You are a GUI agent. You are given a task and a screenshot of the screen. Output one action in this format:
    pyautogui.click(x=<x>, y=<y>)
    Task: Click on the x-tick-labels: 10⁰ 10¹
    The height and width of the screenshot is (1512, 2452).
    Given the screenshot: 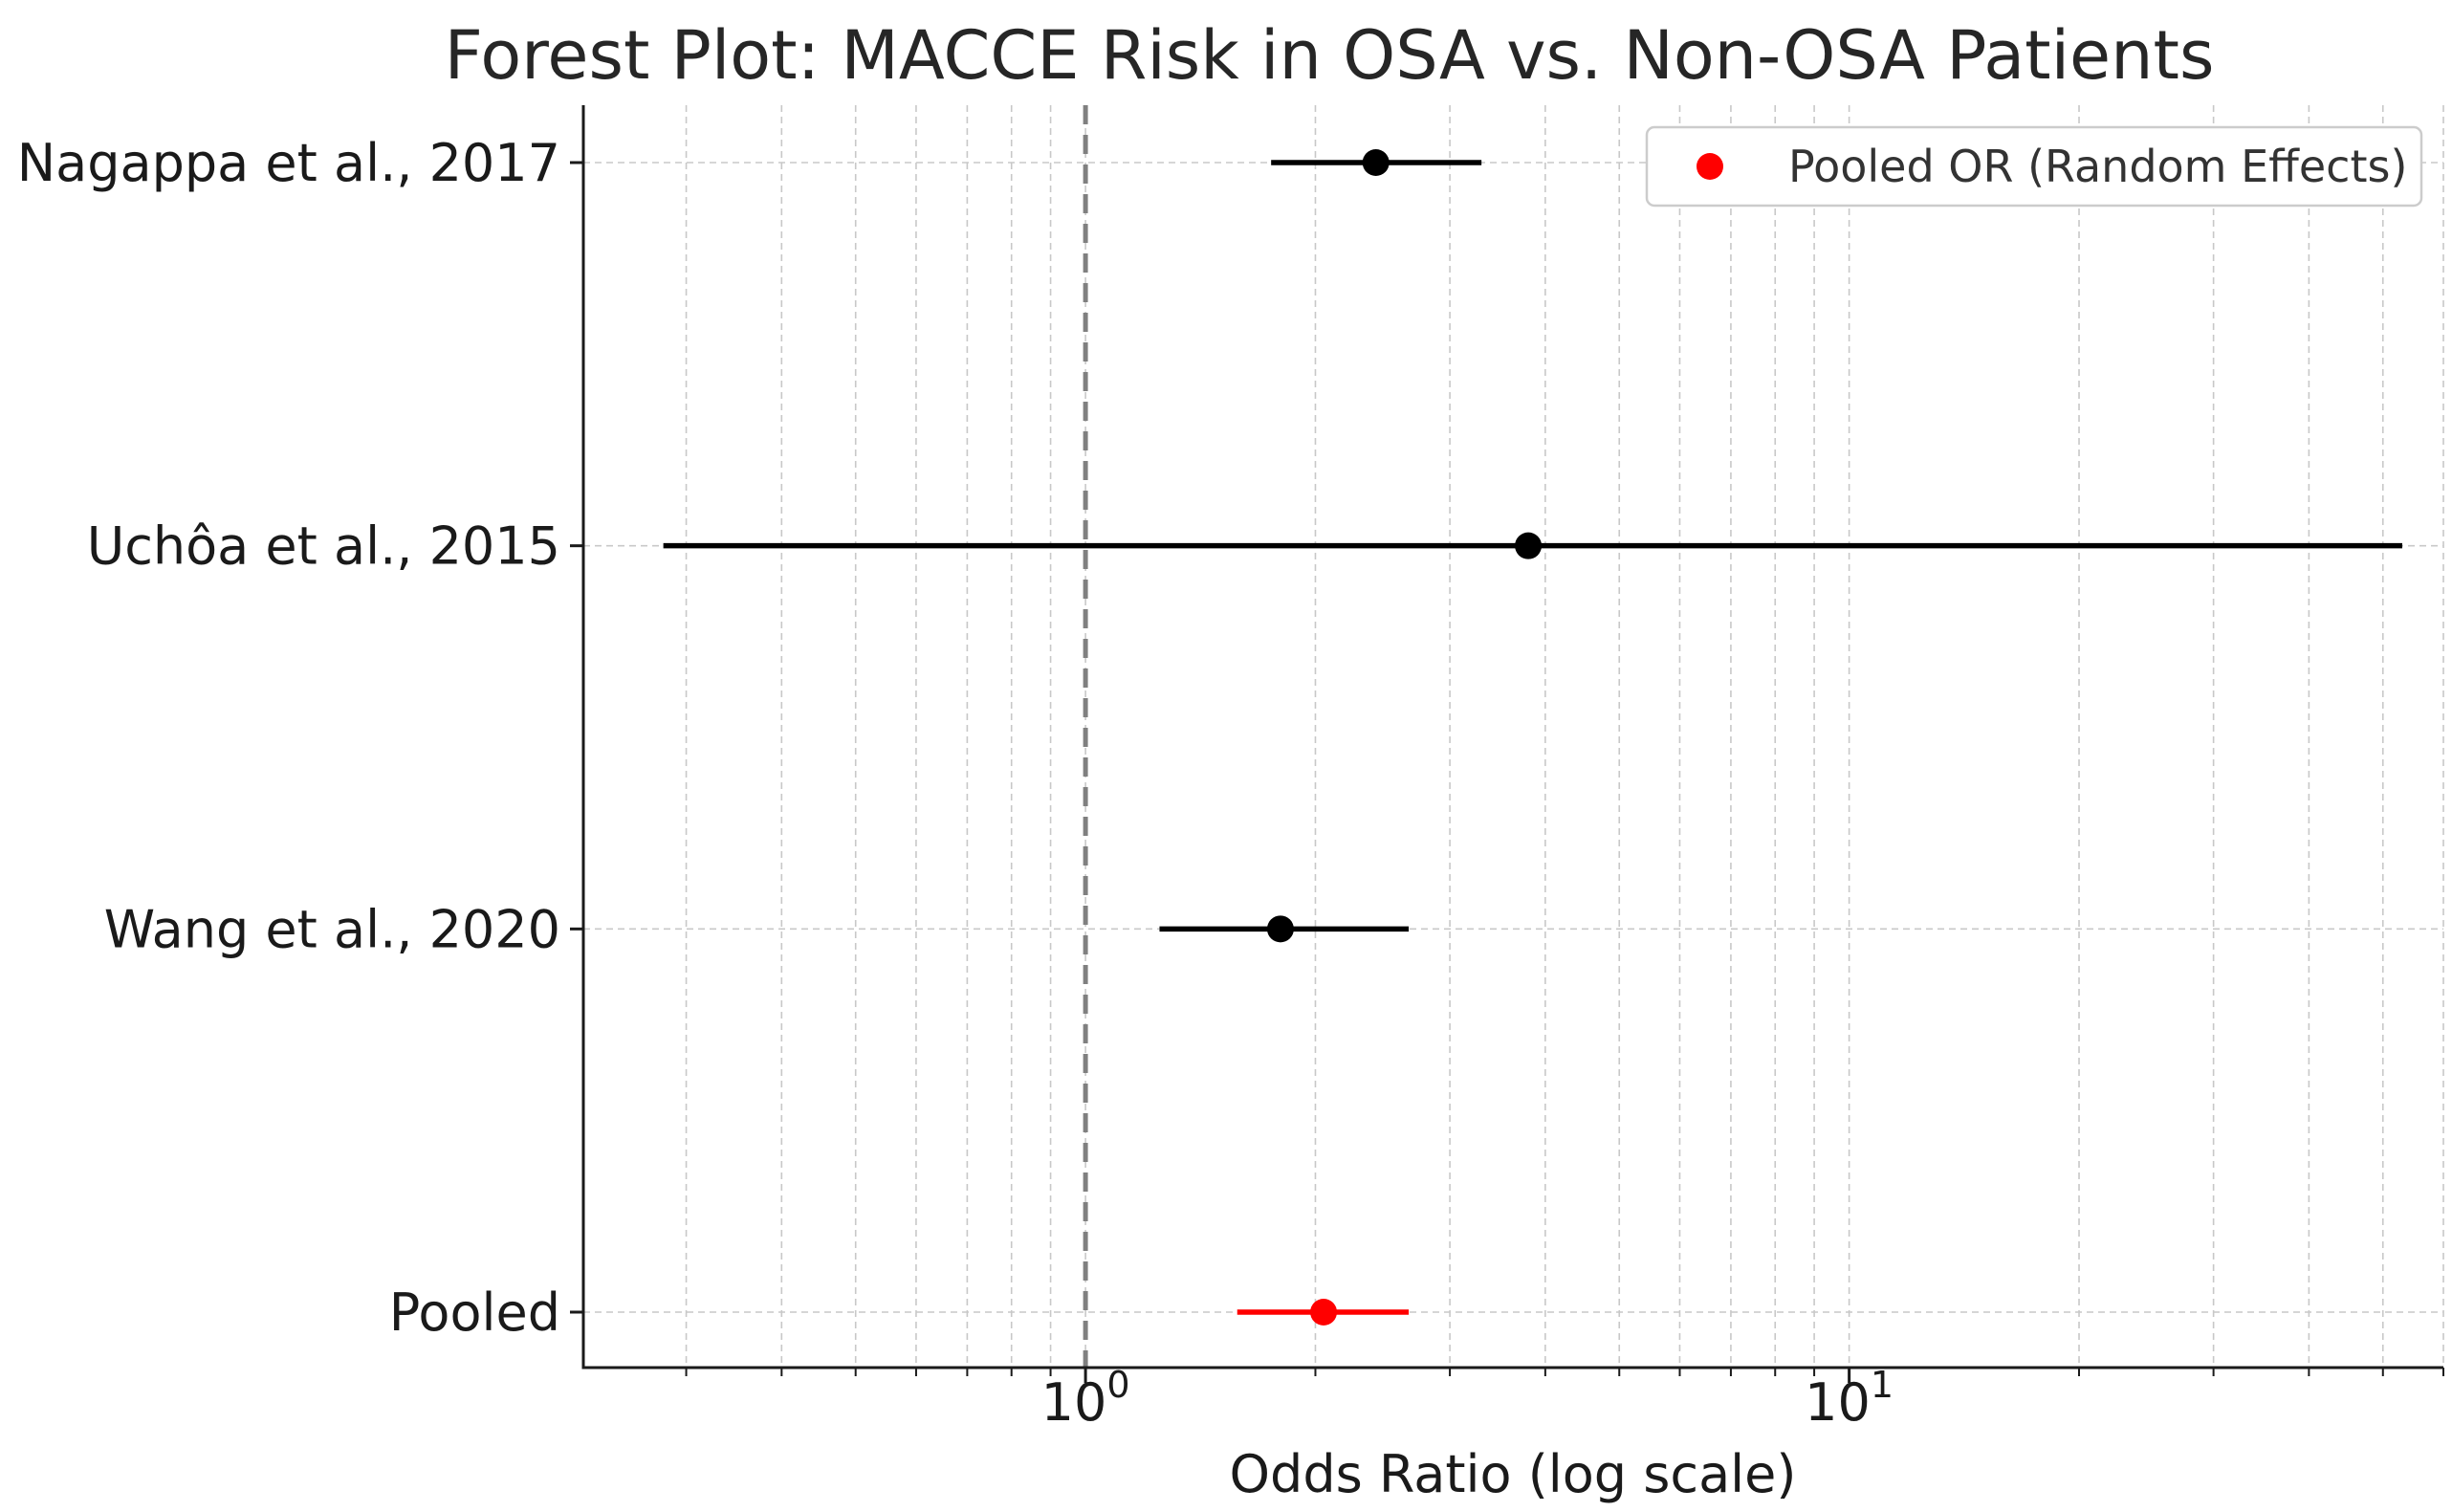 What is the action you would take?
    pyautogui.click(x=1565, y=1398)
    